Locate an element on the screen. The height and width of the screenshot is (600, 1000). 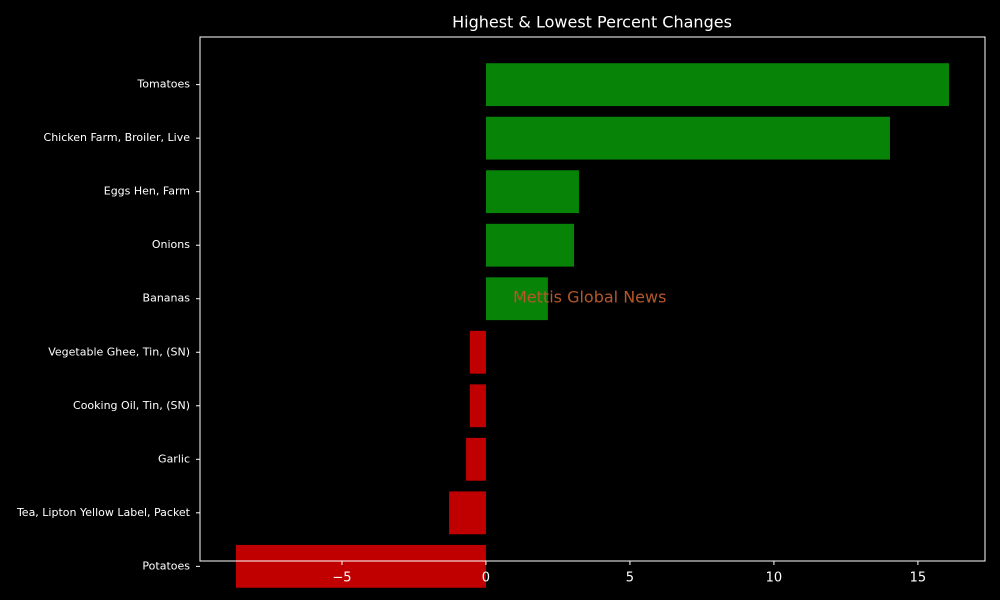
x-tick-label: −5 is located at coordinates (341, 578).